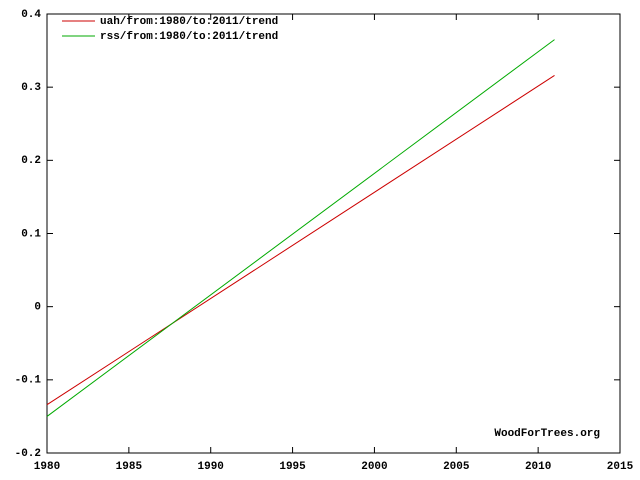 The width and height of the screenshot is (640, 480). What do you see at coordinates (37, 308) in the screenshot?
I see `y-tick-label: 0` at bounding box center [37, 308].